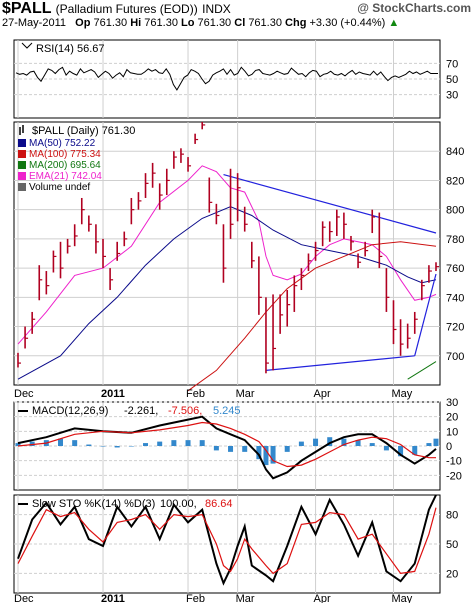 This screenshot has height=603, width=475. What do you see at coordinates (188, 23) in the screenshot?
I see `low-label: Lo` at bounding box center [188, 23].